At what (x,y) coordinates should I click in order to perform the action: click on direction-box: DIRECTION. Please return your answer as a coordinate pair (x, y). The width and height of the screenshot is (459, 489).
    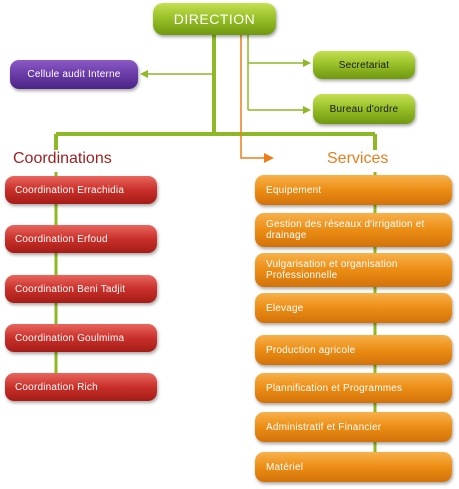
    Looking at the image, I should click on (214, 19).